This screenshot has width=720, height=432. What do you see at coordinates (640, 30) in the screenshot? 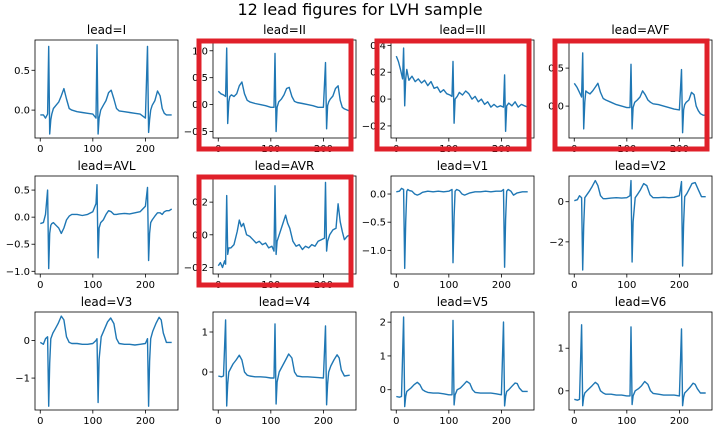
I see `subplot-title: lead=AVF` at bounding box center [640, 30].